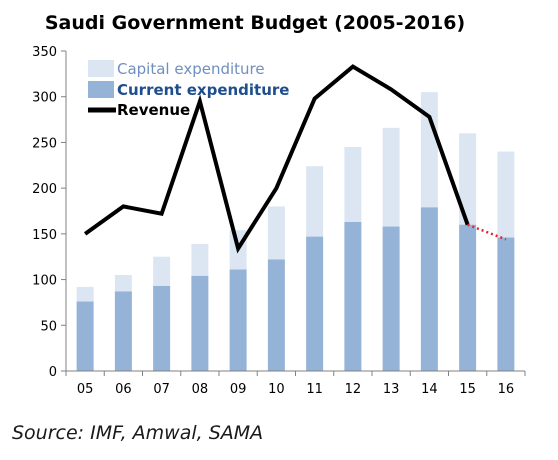 The width and height of the screenshot is (558, 460). What do you see at coordinates (161, 389) in the screenshot?
I see `x-tick-label-07: 07` at bounding box center [161, 389].